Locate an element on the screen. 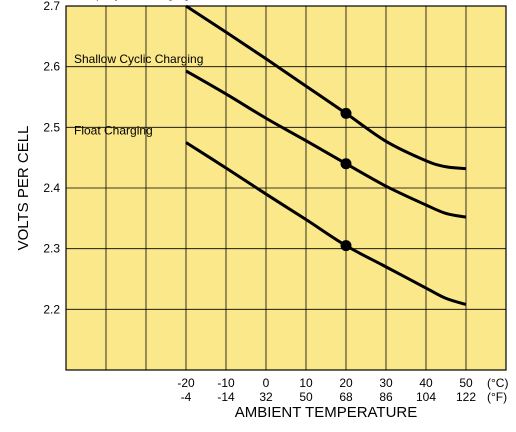 This screenshot has height=432, width=516. x-tick-label-f: 86 is located at coordinates (386, 397).